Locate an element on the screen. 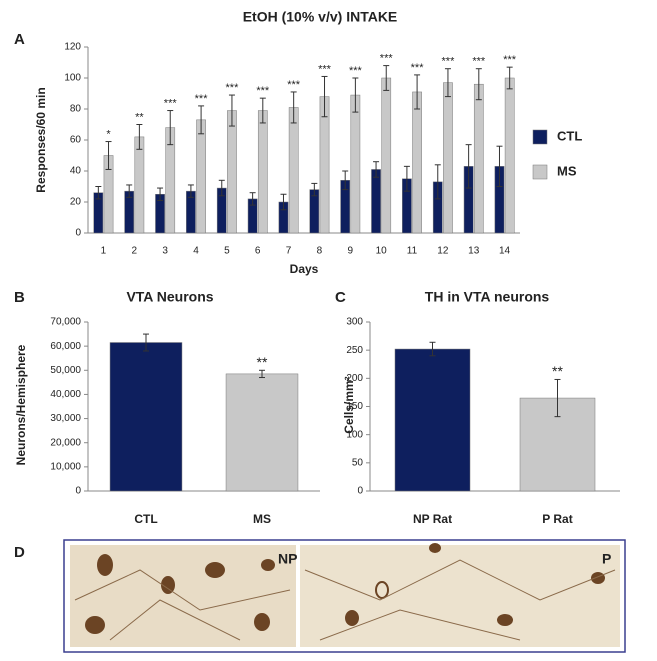  y-tick-label: 120 is located at coordinates (72, 47).